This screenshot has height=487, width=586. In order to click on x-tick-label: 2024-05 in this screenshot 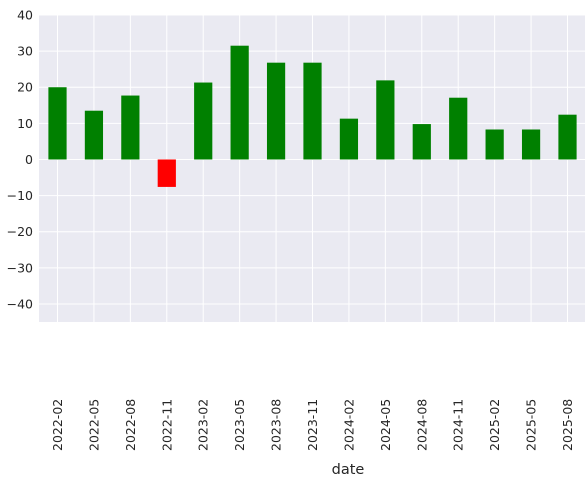, I will do `click(385, 425)`.